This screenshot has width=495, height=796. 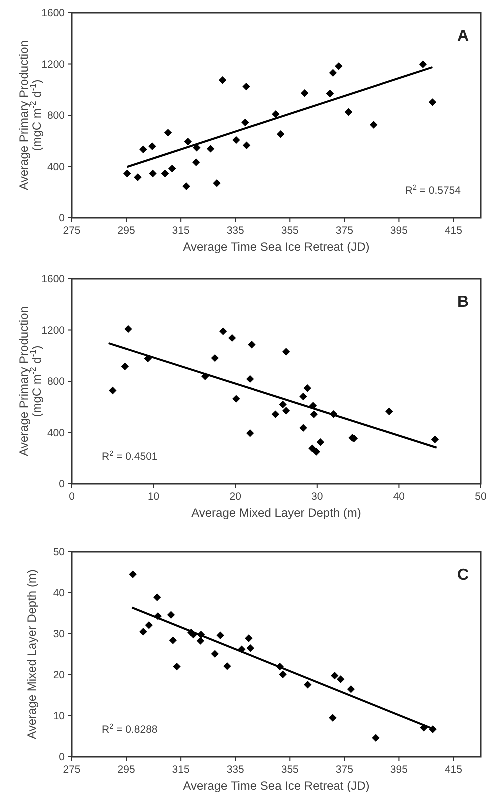 I want to click on x-tick-label: 0, so click(x=72, y=497).